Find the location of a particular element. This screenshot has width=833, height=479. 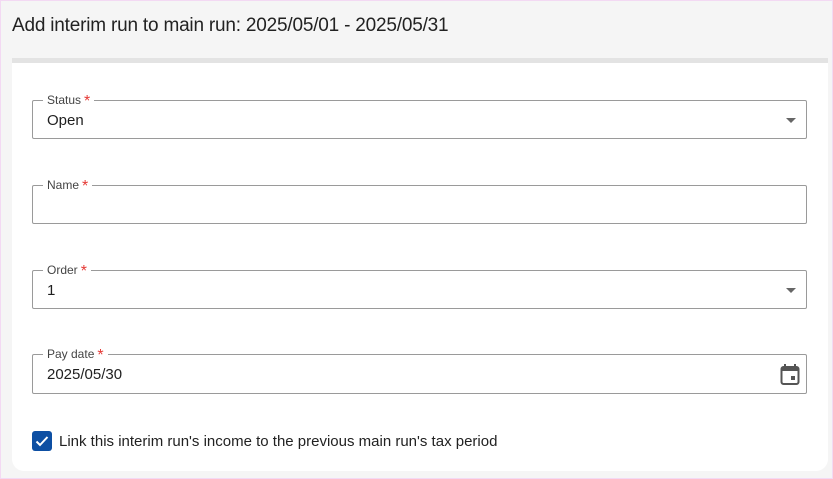

name-input: Name * is located at coordinates (419, 201).